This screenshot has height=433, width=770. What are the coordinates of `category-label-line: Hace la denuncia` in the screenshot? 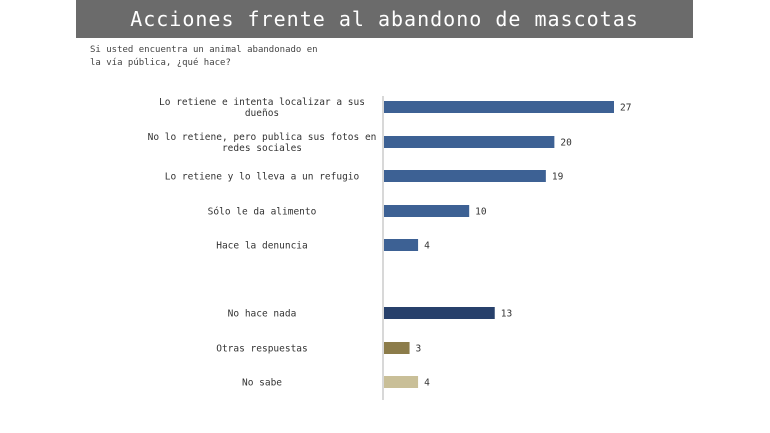 It's located at (262, 246).